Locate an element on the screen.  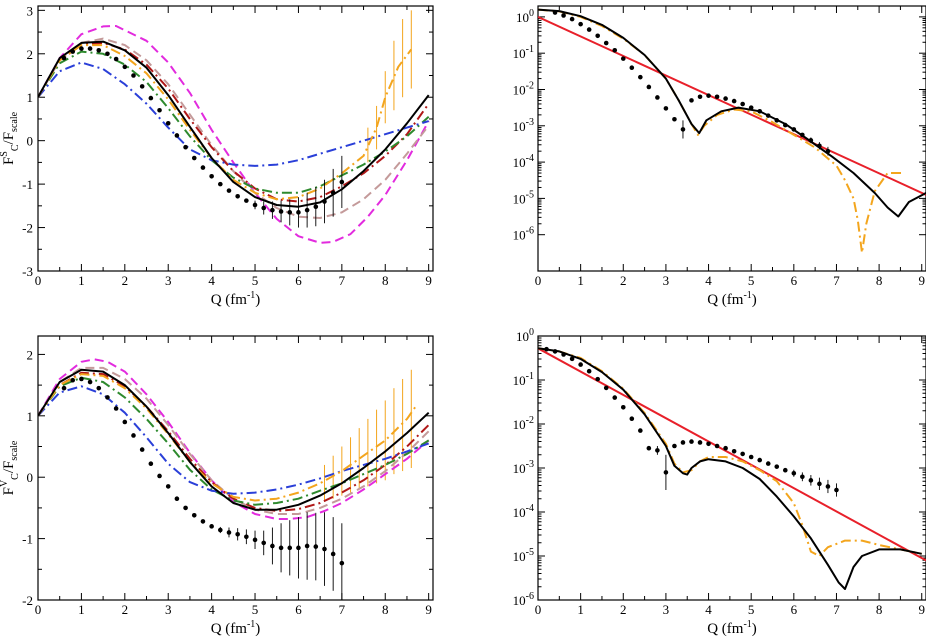
x-axis-title-part: Q (fm is located at coordinates (229, 629).